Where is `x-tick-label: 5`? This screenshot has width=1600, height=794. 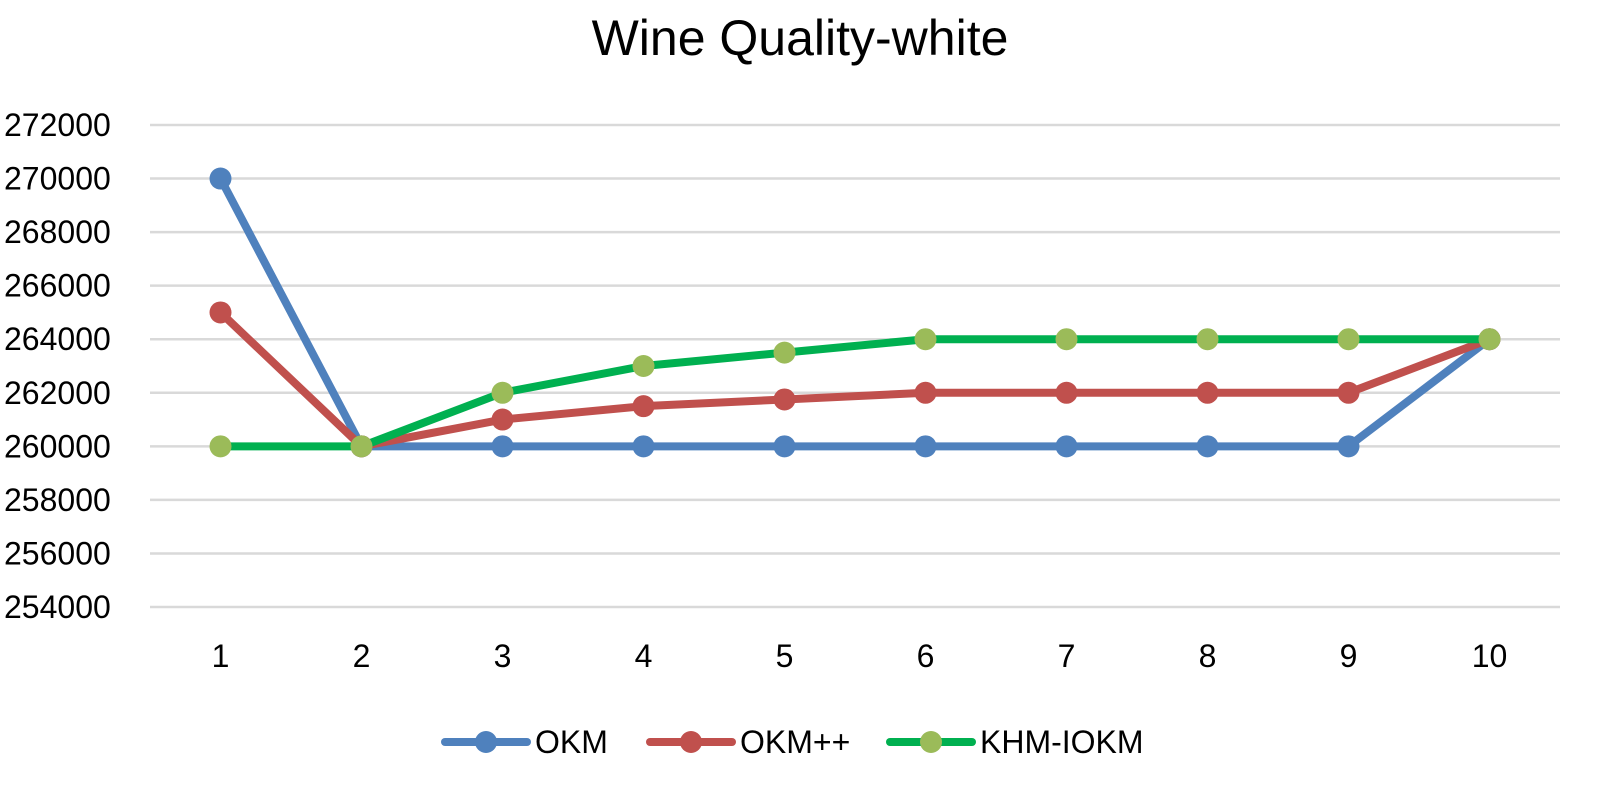 x-tick-label: 5 is located at coordinates (785, 656).